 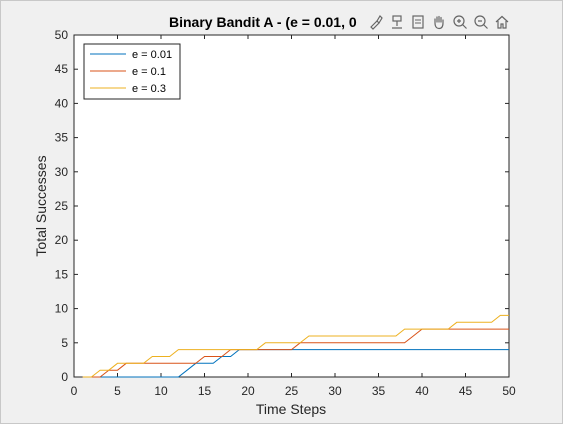 I want to click on x-tick-label: 15, so click(x=205, y=391).